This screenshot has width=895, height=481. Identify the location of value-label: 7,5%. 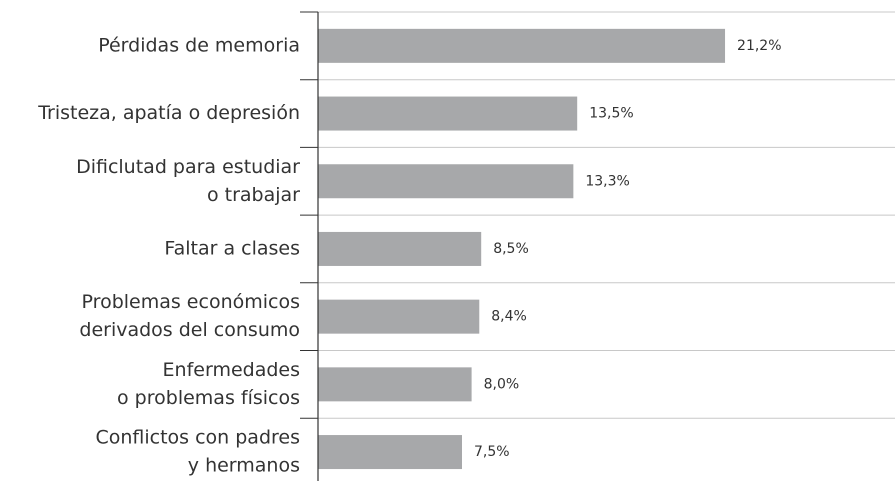
(492, 452).